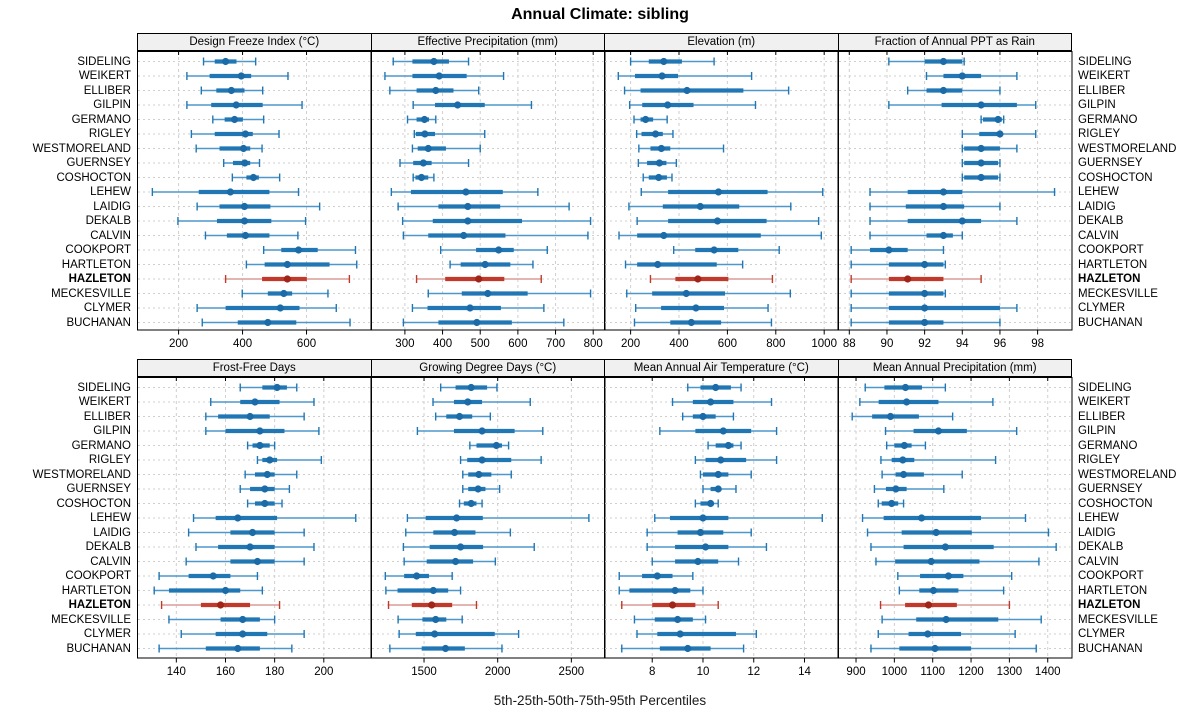 Image resolution: width=1200 pixels, height=725 pixels. Describe the element at coordinates (1098, 192) in the screenshot. I see `station-label-right: LEHEW` at that location.